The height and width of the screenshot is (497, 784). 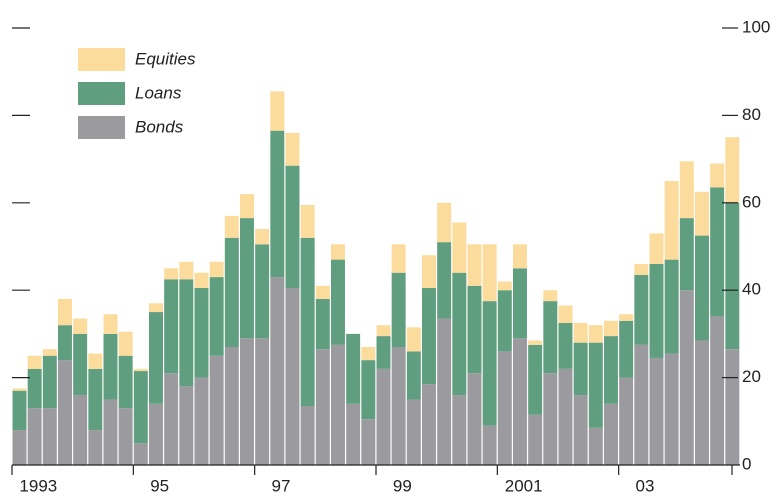 What do you see at coordinates (38, 485) in the screenshot?
I see `x-tick-label: 1993` at bounding box center [38, 485].